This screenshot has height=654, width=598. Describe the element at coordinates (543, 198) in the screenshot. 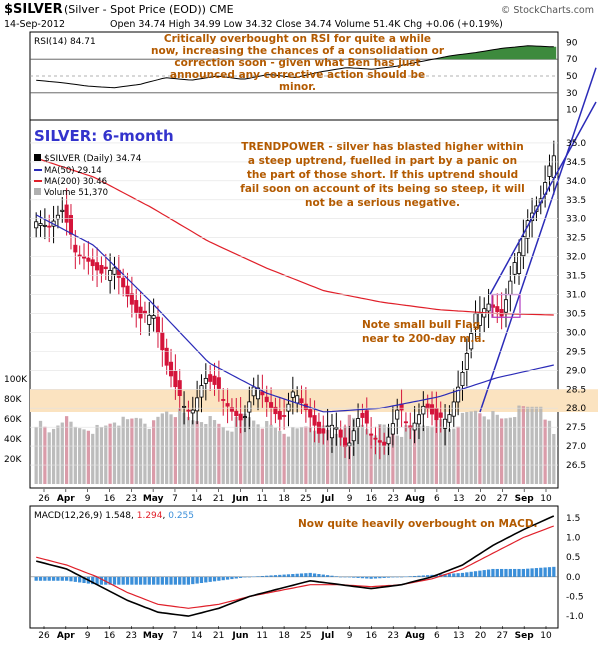

I see `trend-channel-upper` at that location.